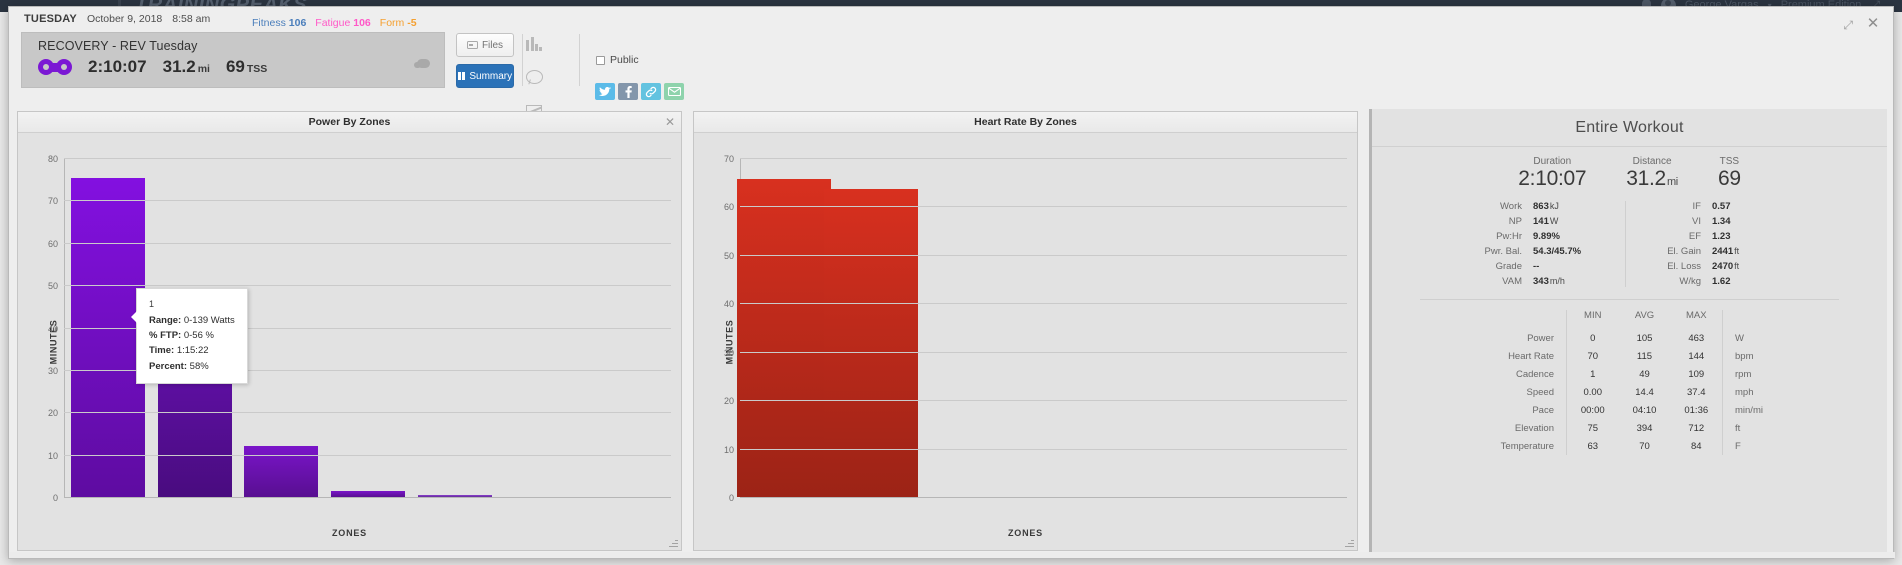 Image resolution: width=1902 pixels, height=565 pixels. I want to click on date-label: October 9, 2018, so click(124, 19).